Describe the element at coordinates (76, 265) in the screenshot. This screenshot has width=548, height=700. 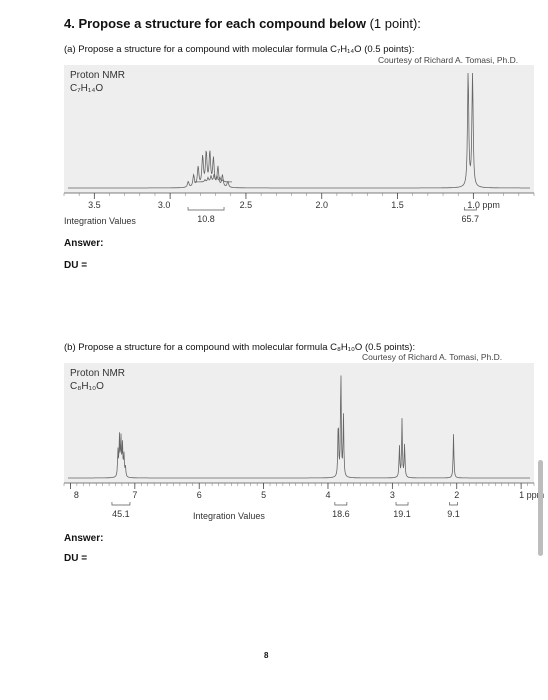
I see `du-label-a: DU =` at that location.